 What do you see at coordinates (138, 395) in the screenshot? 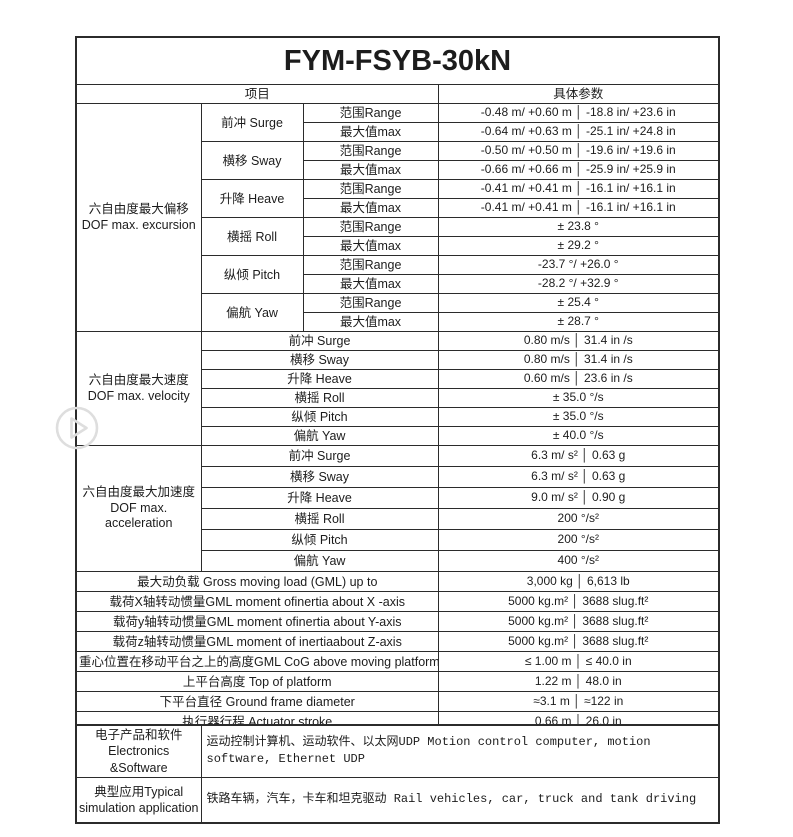
I see `group-label-en: DOF max. velocity` at bounding box center [138, 395].